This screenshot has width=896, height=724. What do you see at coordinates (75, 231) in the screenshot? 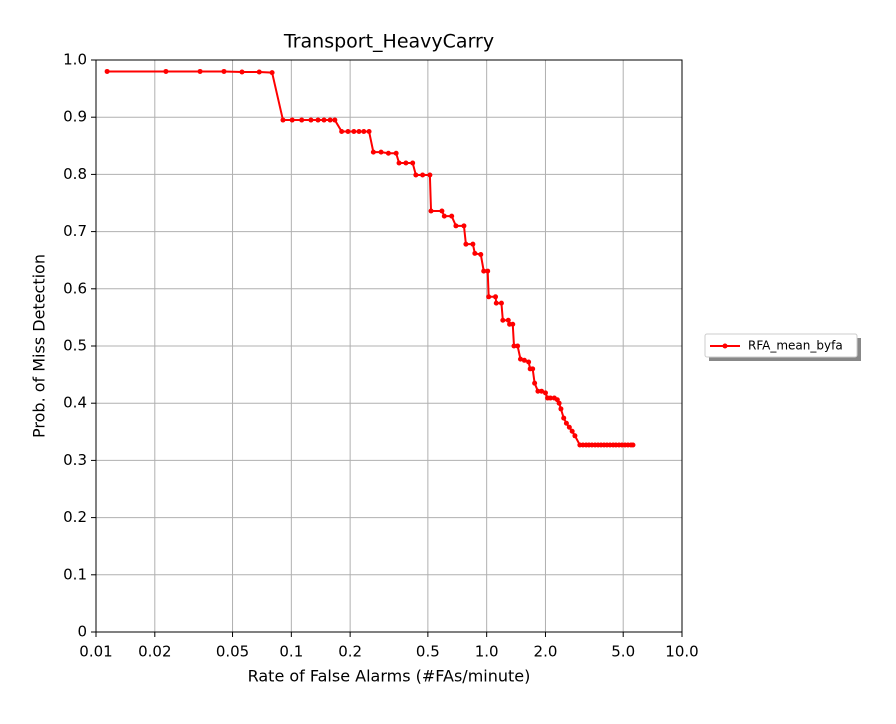
I see `y-tick-label: 0.7` at bounding box center [75, 231].